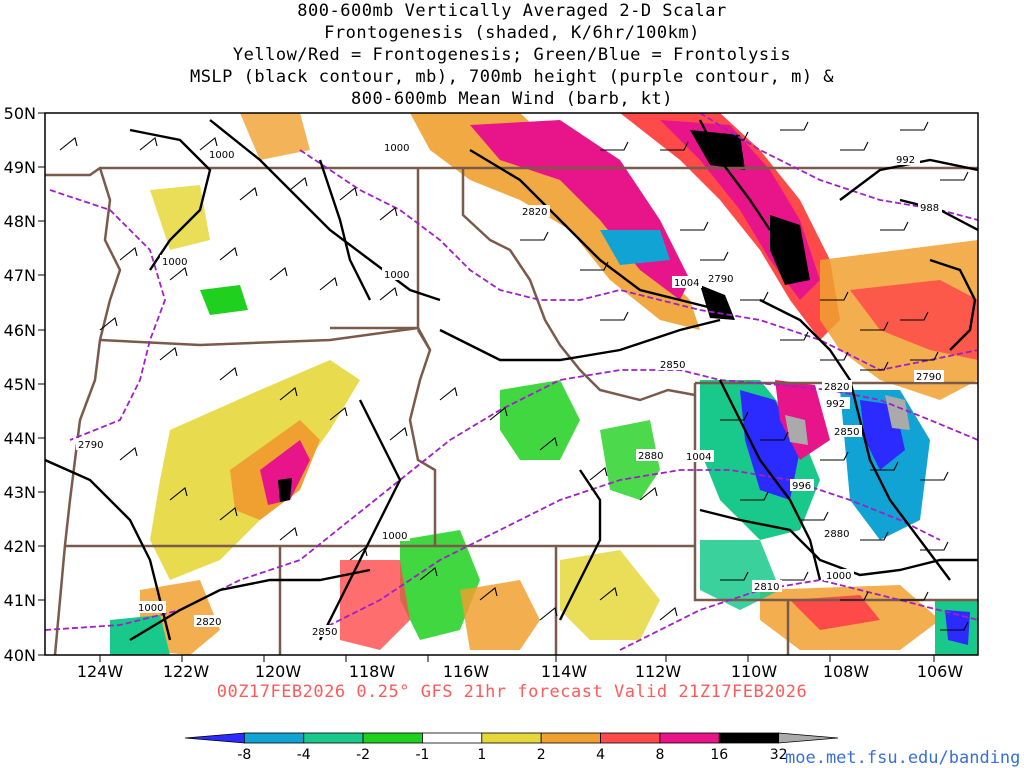  What do you see at coordinates (20, 384) in the screenshot?
I see `lat-label: 45N` at bounding box center [20, 384].